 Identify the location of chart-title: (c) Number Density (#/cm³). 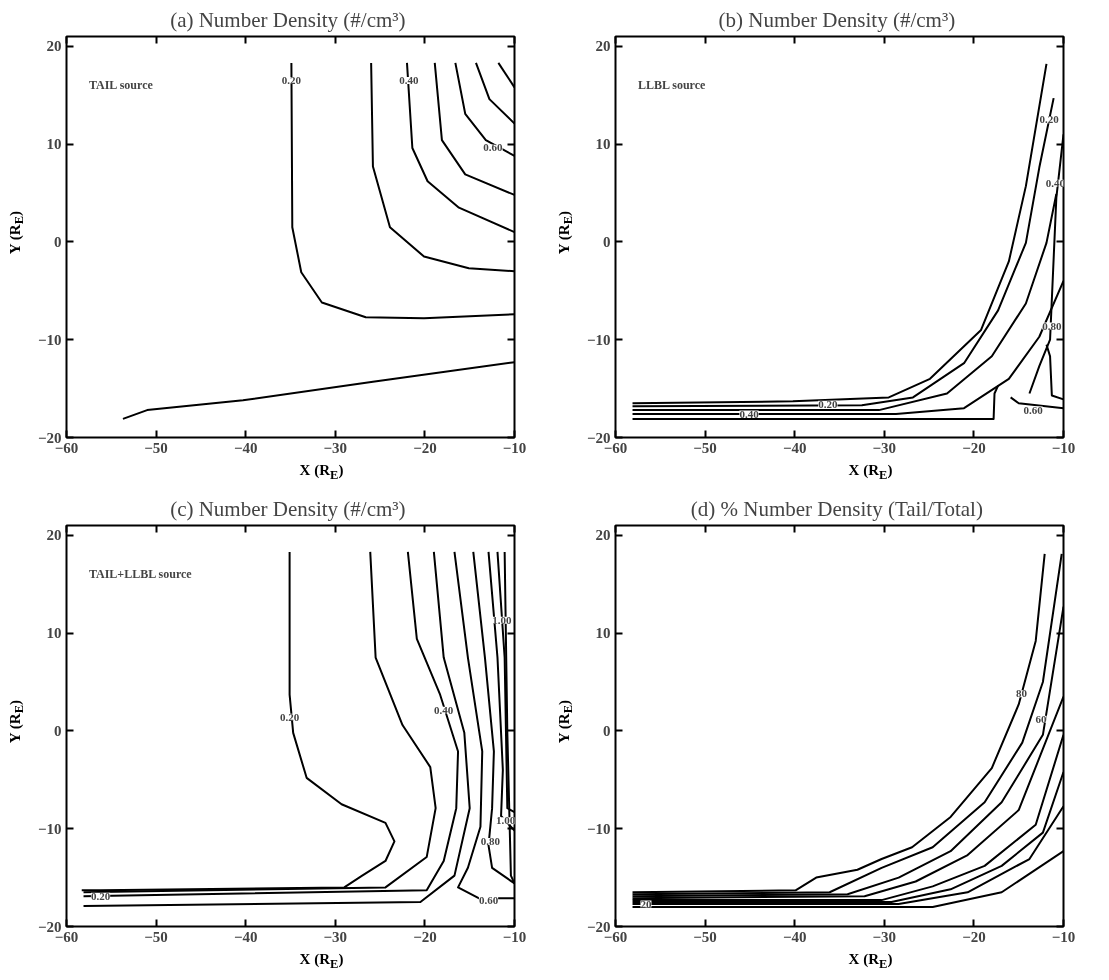
(288, 508).